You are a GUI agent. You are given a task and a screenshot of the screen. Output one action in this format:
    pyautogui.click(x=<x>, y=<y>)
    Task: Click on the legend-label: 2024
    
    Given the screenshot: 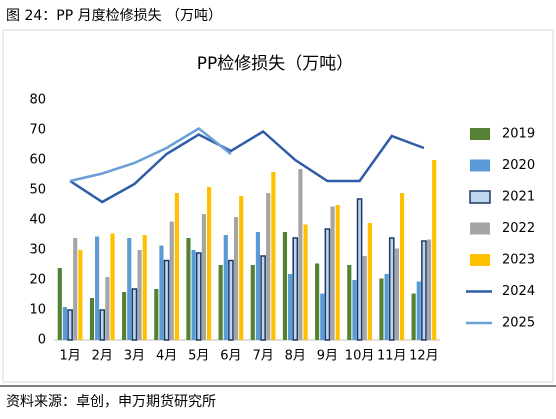 What is the action you would take?
    pyautogui.click(x=518, y=291)
    